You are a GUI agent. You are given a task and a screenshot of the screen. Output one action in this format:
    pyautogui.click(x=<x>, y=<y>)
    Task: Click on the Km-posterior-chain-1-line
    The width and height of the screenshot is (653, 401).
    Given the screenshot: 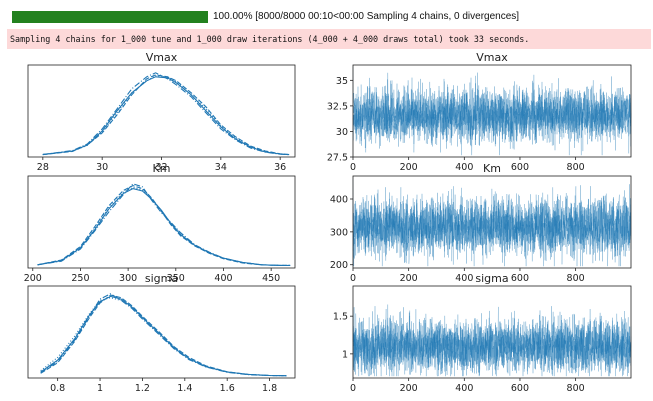 What is the action you would take?
    pyautogui.click(x=164, y=227)
    